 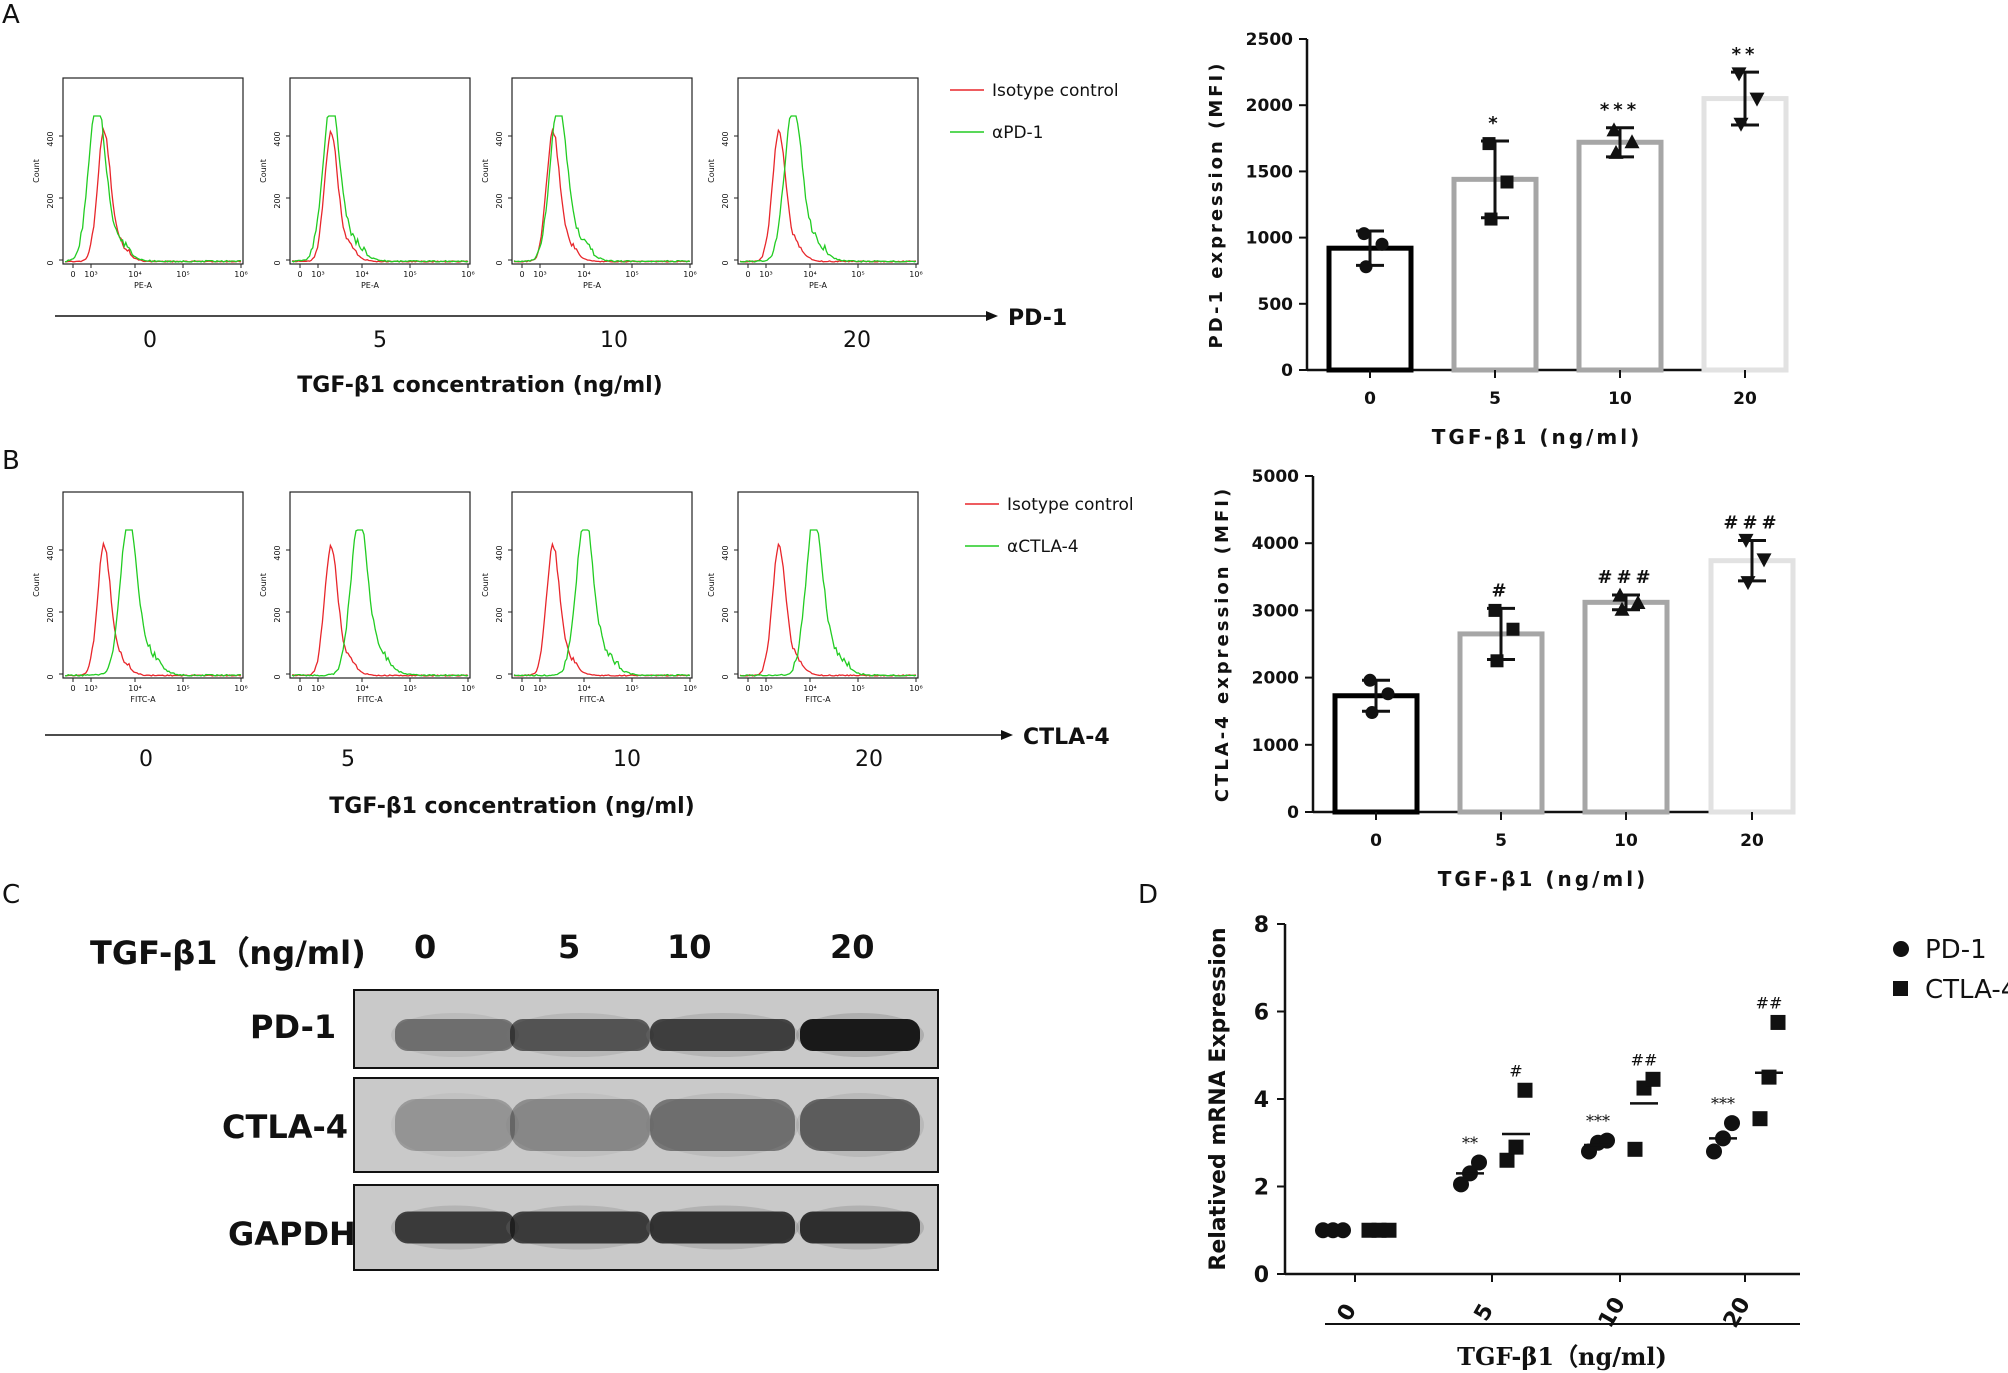 What do you see at coordinates (1737, 1312) in the screenshot?
I see `x-tick-label: 20` at bounding box center [1737, 1312].